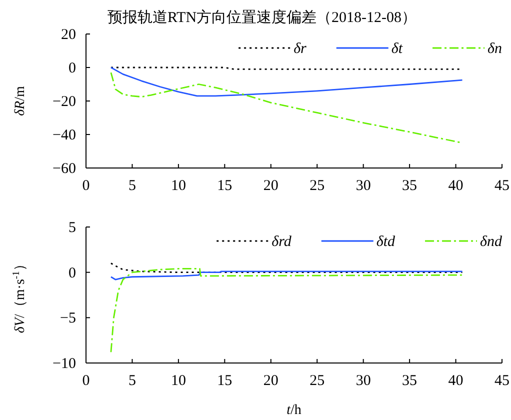  I want to click on y-tick-label: −10, so click(64, 364).